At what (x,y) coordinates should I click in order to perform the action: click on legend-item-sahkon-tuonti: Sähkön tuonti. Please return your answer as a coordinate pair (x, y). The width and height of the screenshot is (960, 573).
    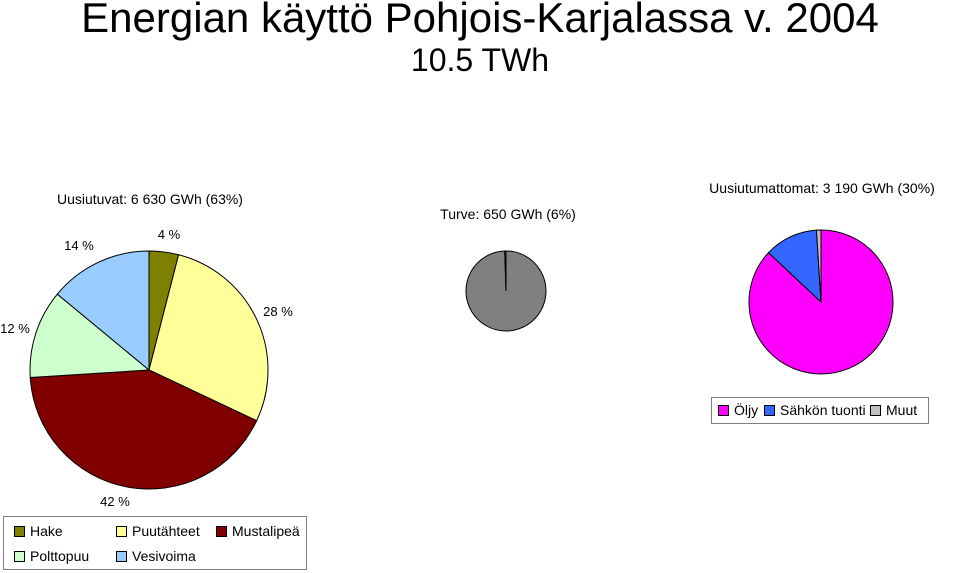
    Looking at the image, I should click on (815, 410).